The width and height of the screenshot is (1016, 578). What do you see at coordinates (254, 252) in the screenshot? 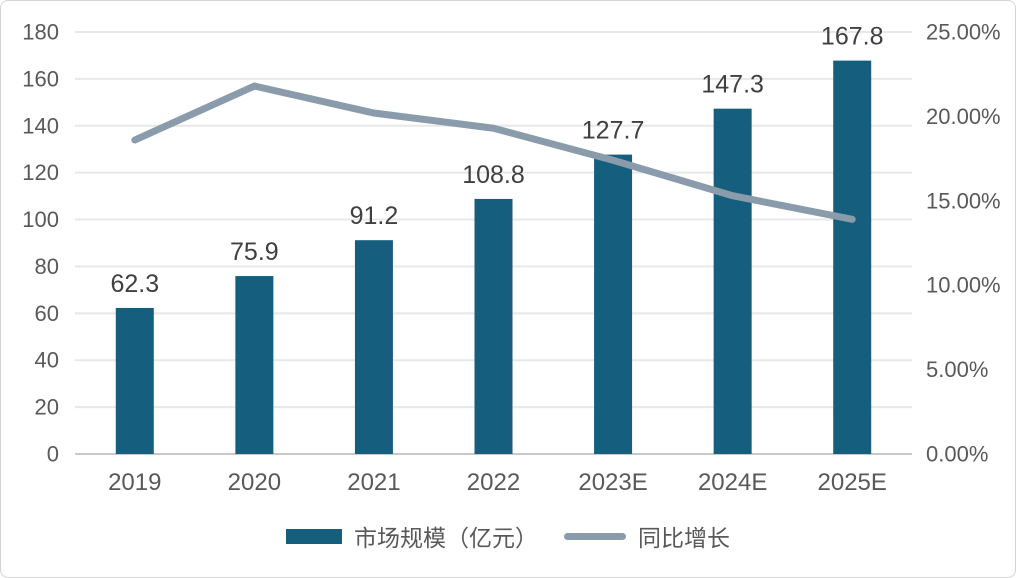
I see `bar-data-label: 75.9` at bounding box center [254, 252].